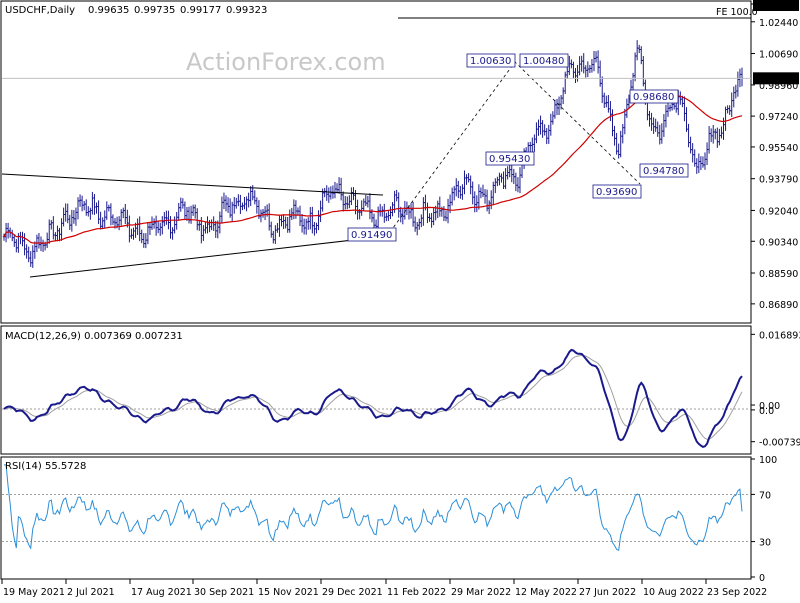 The height and width of the screenshot is (603, 800). What do you see at coordinates (737, 12) in the screenshot?
I see `fe-label: FE 100.0` at bounding box center [737, 12].